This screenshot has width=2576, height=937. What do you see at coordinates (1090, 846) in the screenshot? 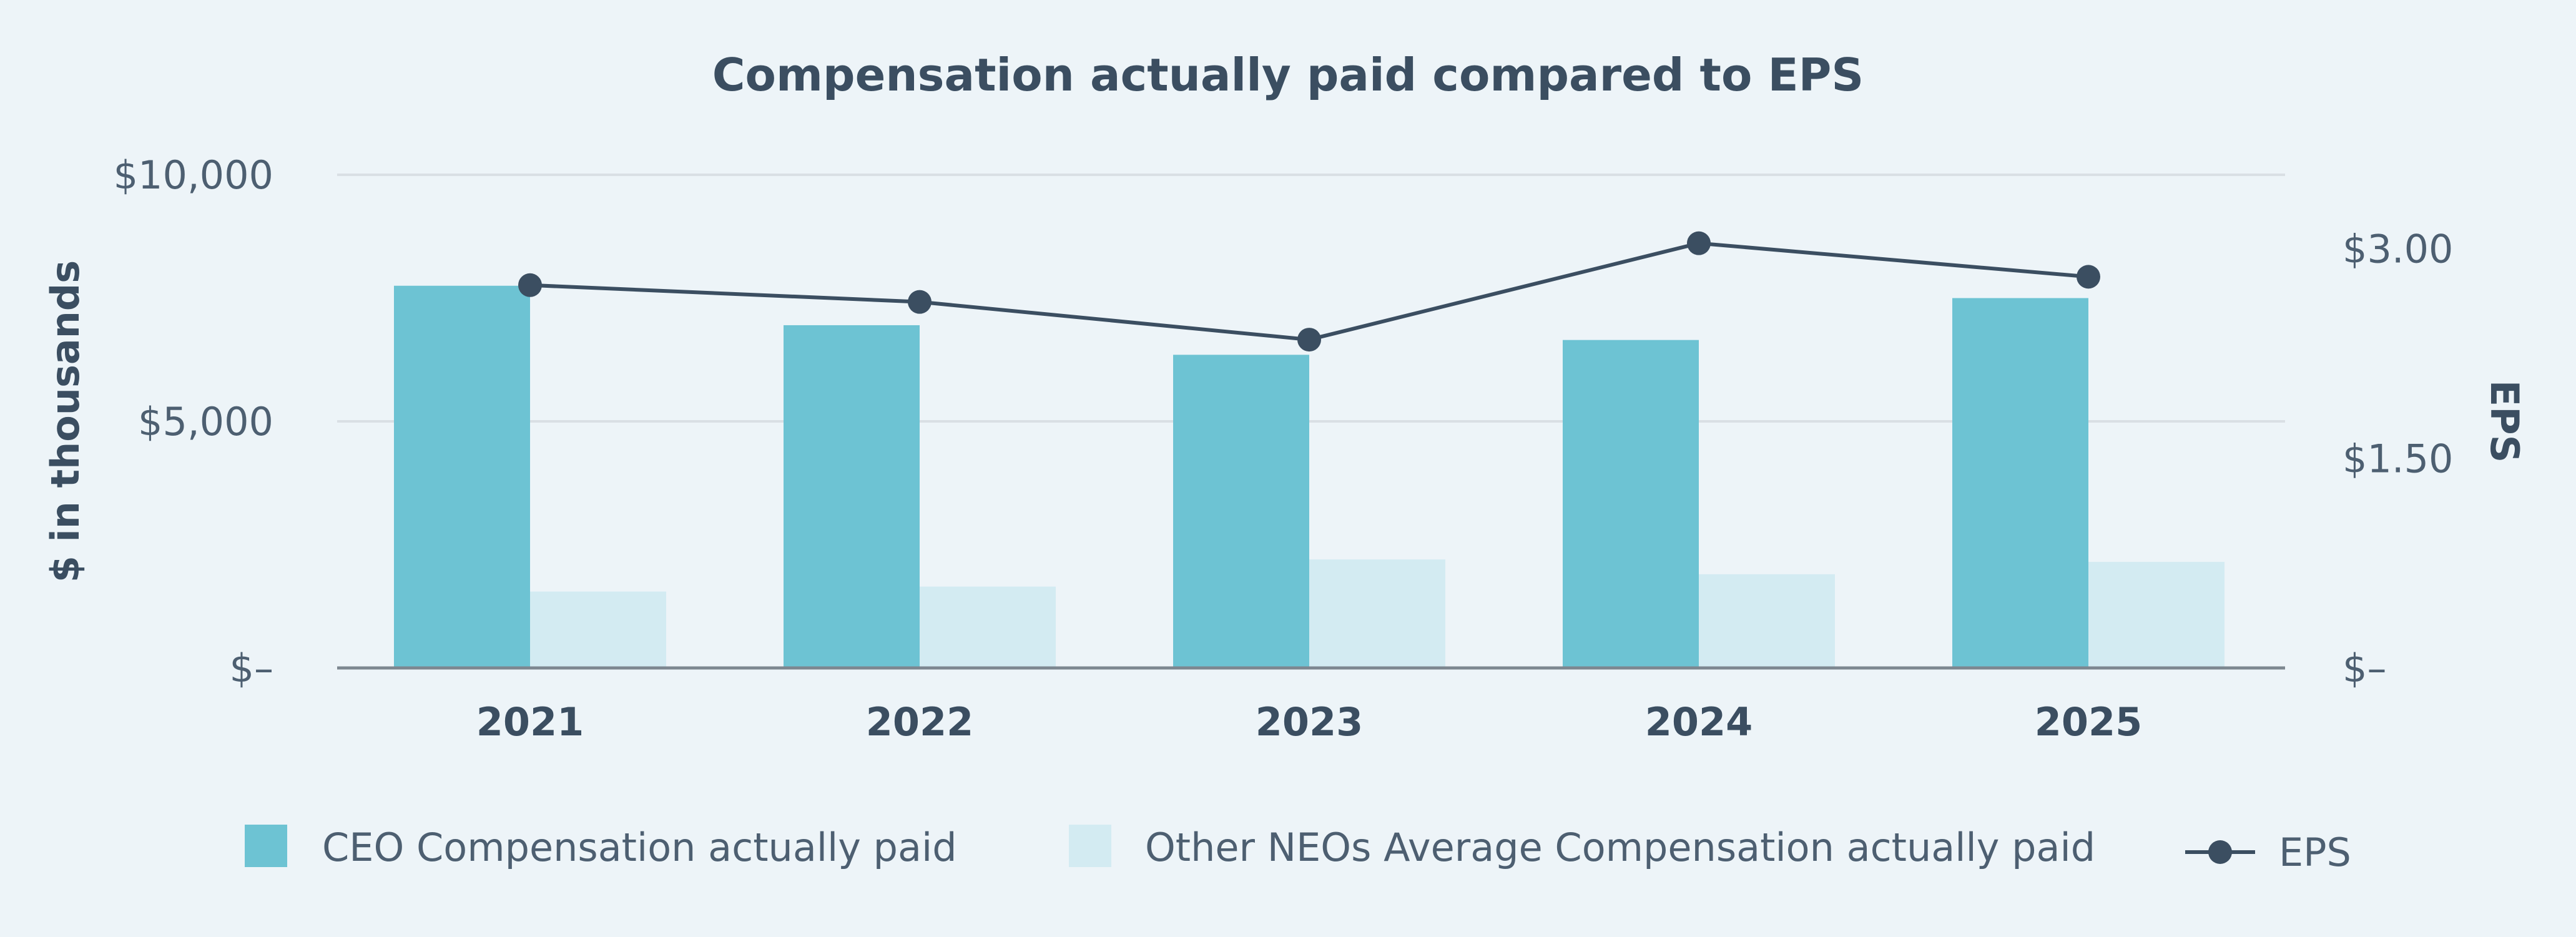
I see `legend-swatch-other-neos` at bounding box center [1090, 846].